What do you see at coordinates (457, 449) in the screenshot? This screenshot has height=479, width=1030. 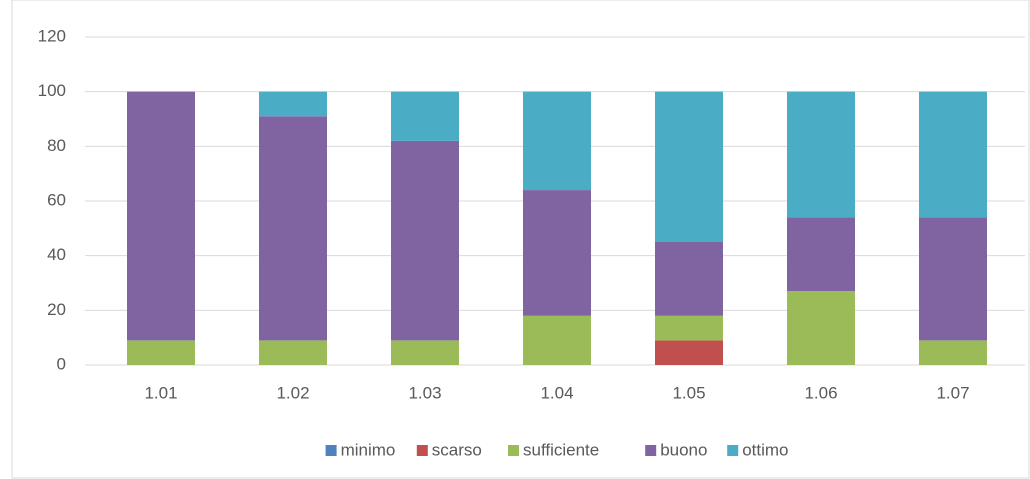 I see `legend-label: scarso` at bounding box center [457, 449].